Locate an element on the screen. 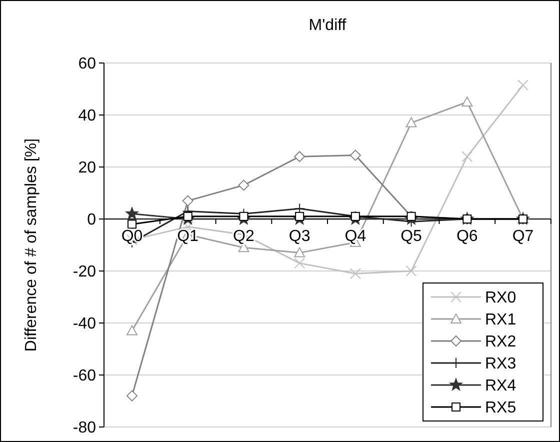 Image resolution: width=560 pixels, height=442 pixels. legend-label: RX1 is located at coordinates (500, 320).